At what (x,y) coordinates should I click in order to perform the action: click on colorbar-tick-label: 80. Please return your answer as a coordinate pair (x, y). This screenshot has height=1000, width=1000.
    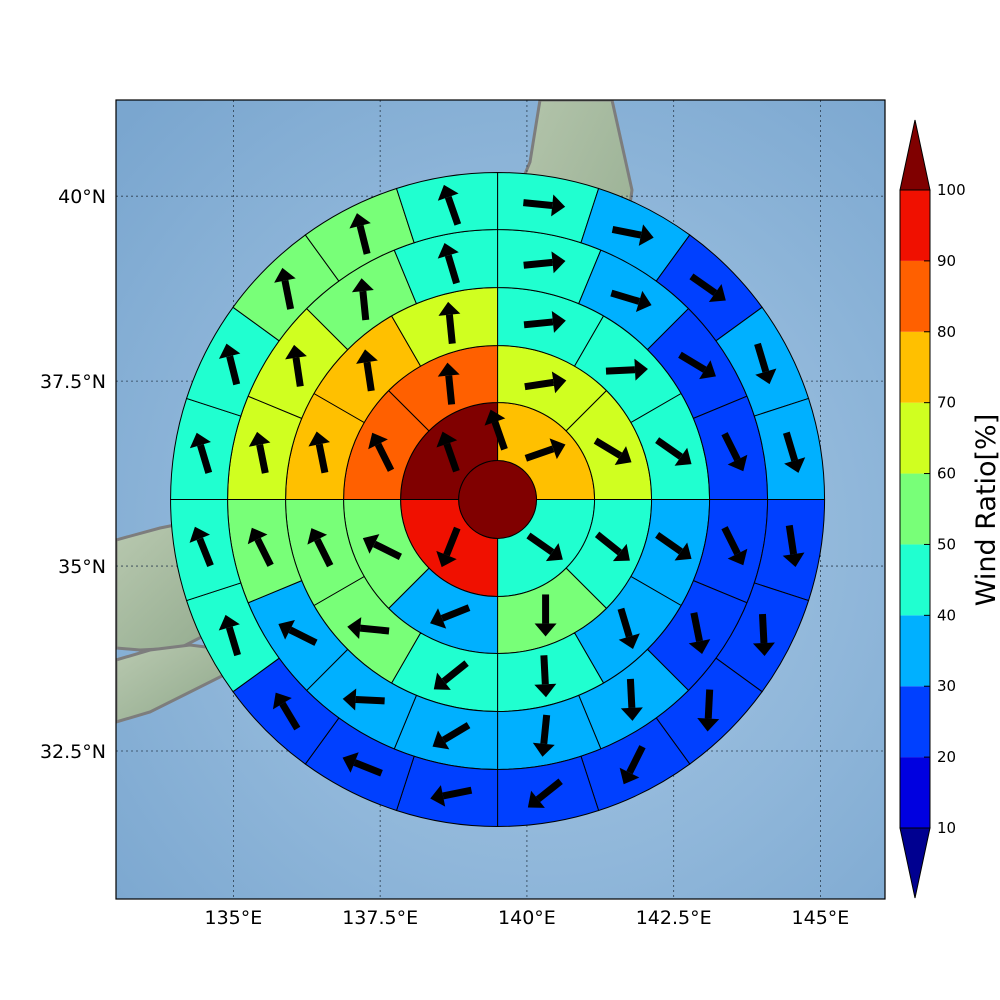
    Looking at the image, I should click on (946, 332).